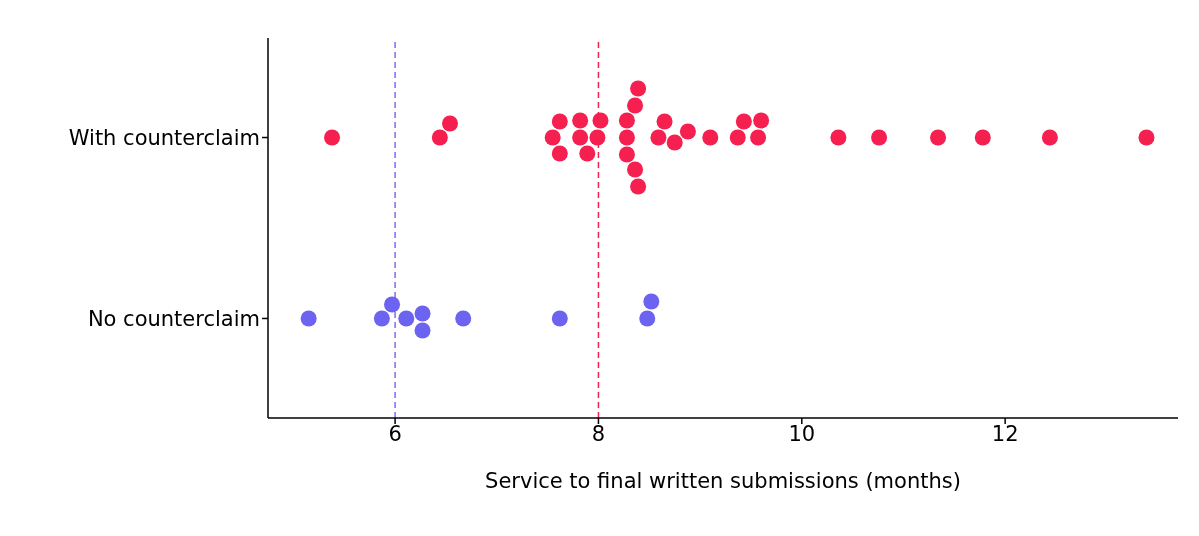  What do you see at coordinates (598, 433) in the screenshot?
I see `x-tick-label: 8` at bounding box center [598, 433].